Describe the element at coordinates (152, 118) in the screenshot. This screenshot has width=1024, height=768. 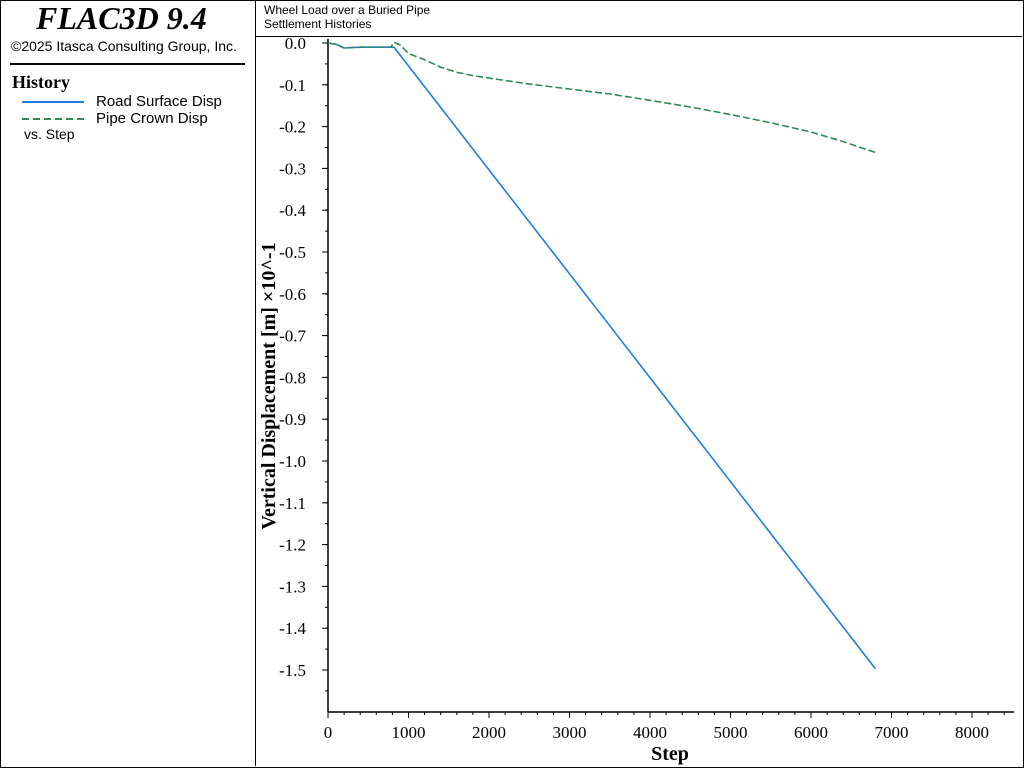
I see `legend-label-pipe-crown: Pipe Crown Disp` at that location.